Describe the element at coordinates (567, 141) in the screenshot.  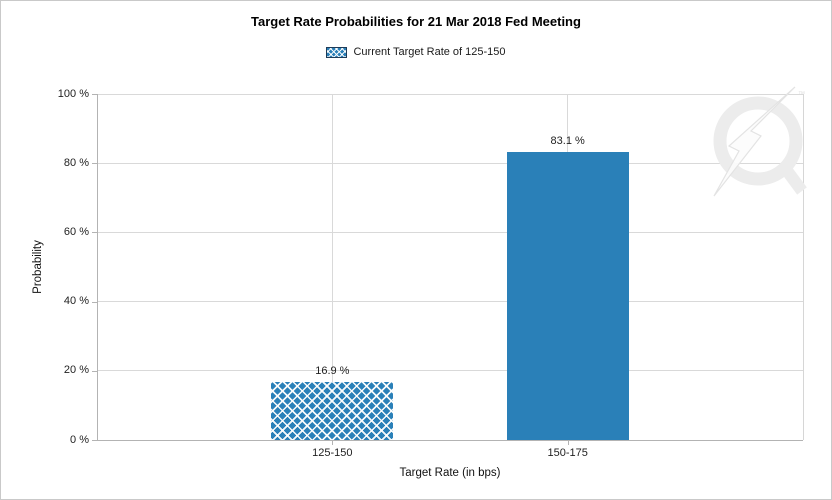
I see `bar-value-label-150-175: 83.1 %` at that location.